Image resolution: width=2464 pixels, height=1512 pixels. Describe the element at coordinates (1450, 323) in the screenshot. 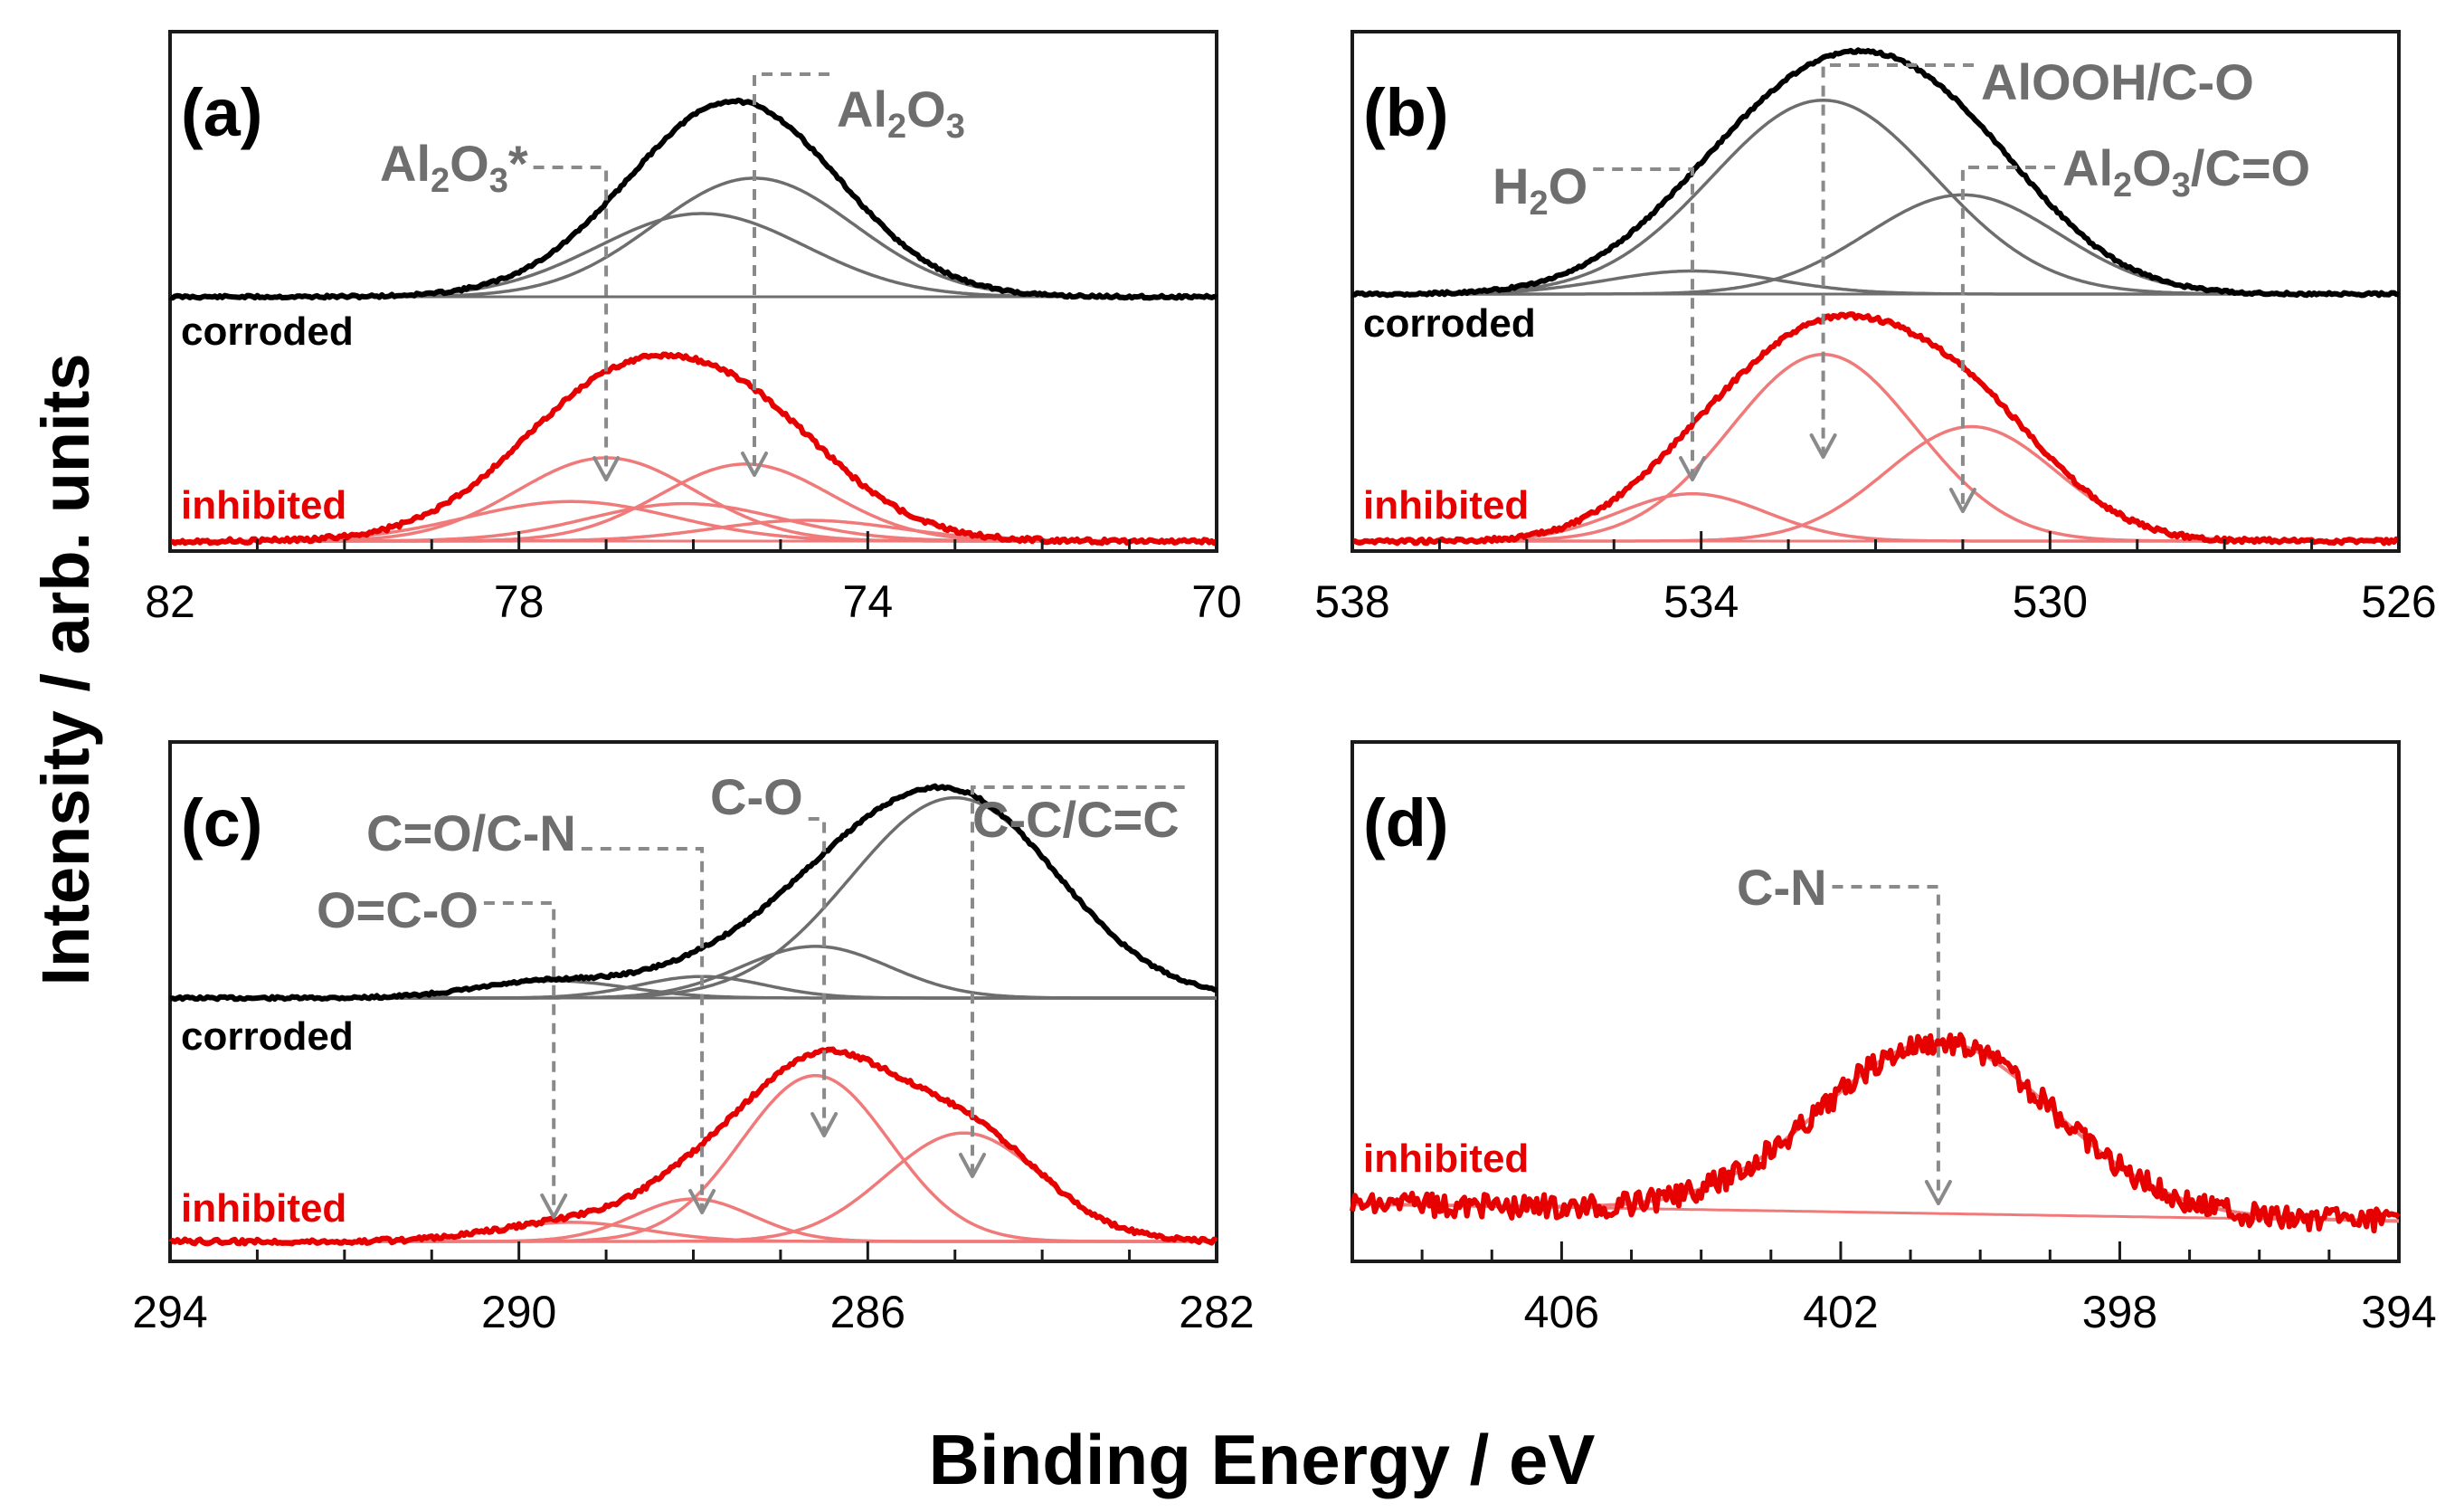

I see `panel-b-corroded-label: corroded` at that location.